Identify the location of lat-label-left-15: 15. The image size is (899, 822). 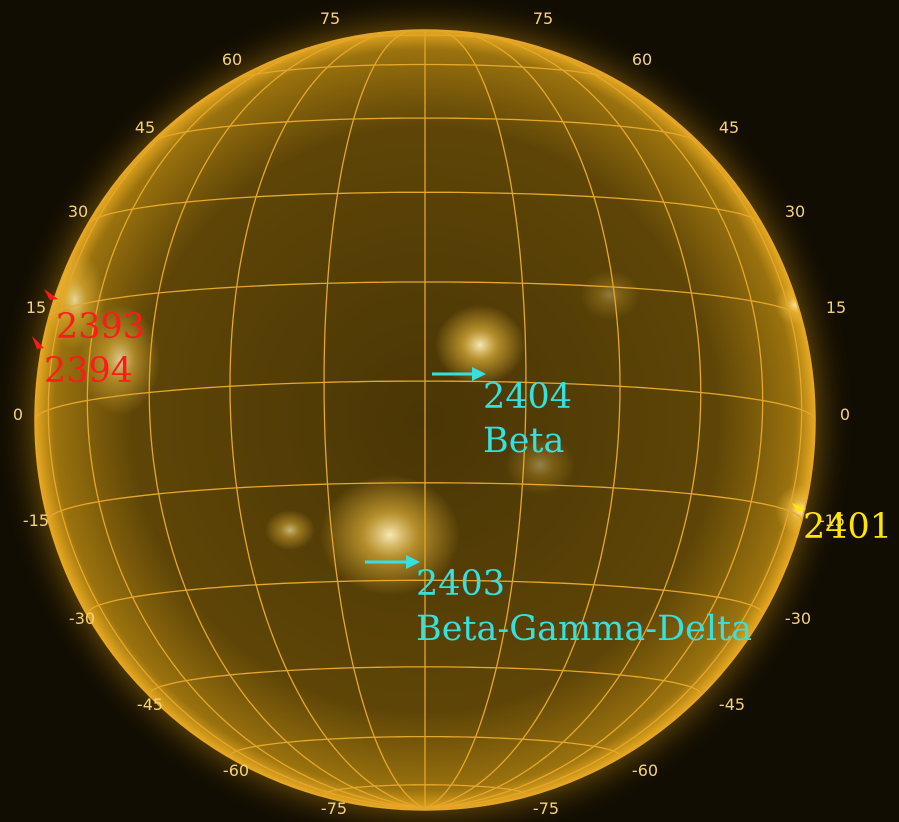
(36, 307).